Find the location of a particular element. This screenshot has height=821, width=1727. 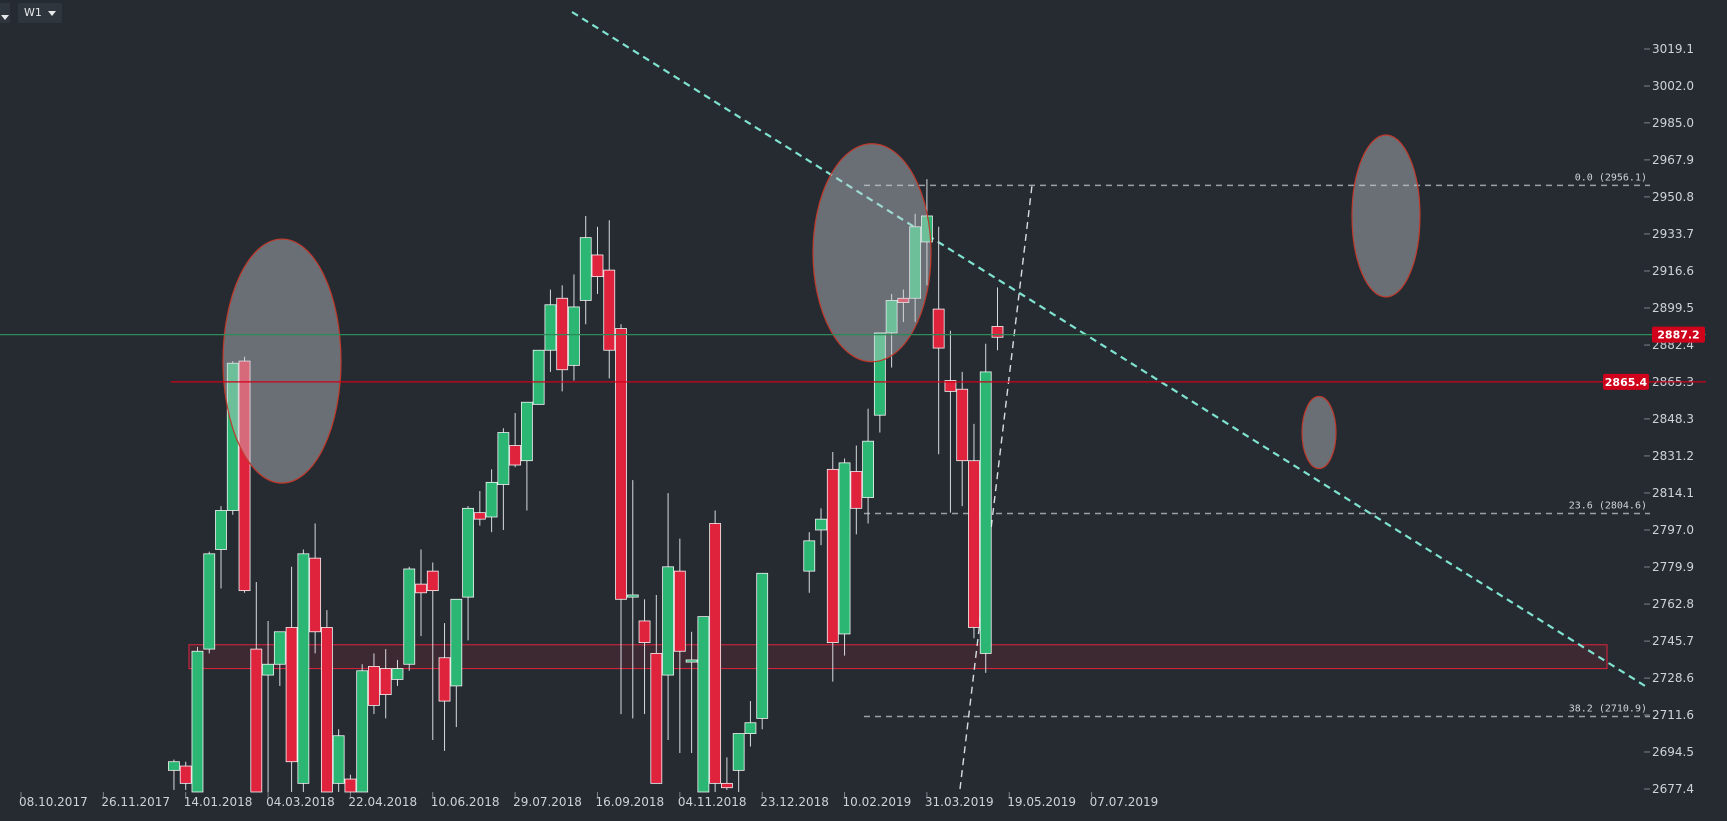

support-zone is located at coordinates (898, 657).